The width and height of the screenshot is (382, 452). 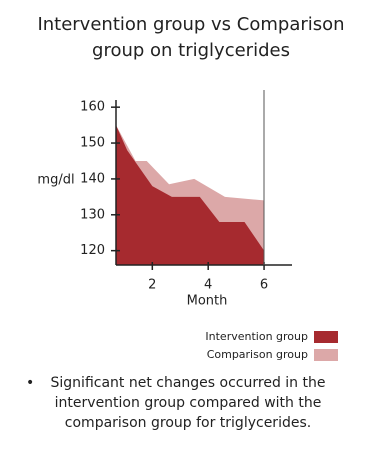 What do you see at coordinates (92, 250) in the screenshot?
I see `y-tick-label: 120` at bounding box center [92, 250].